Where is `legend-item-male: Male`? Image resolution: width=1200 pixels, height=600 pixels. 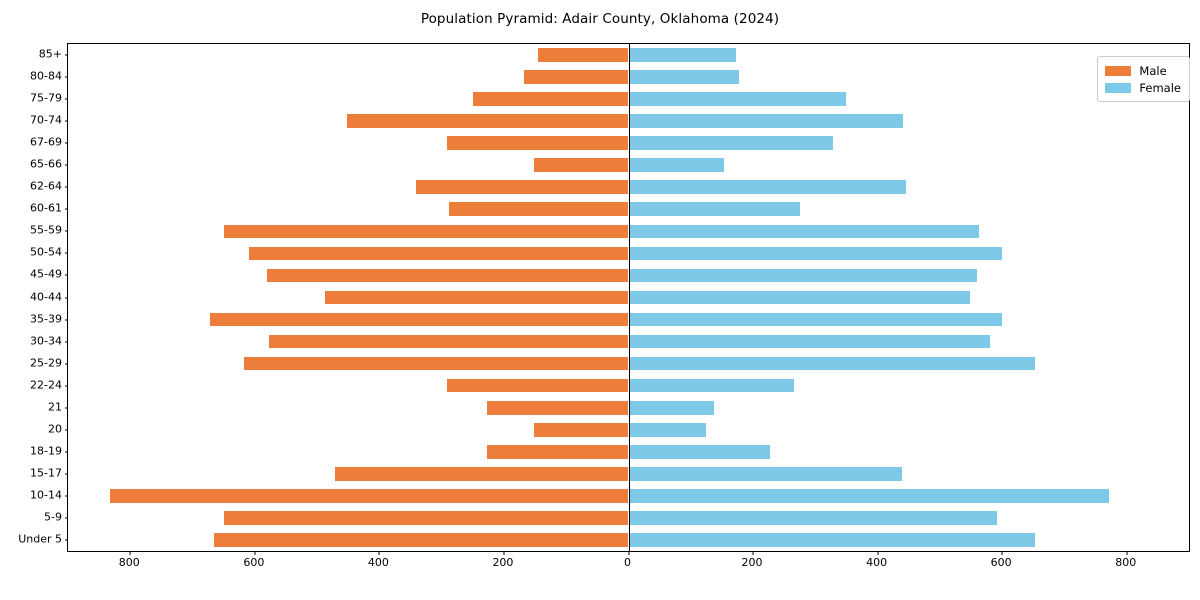
legend-item-male: Male is located at coordinates (1143, 70).